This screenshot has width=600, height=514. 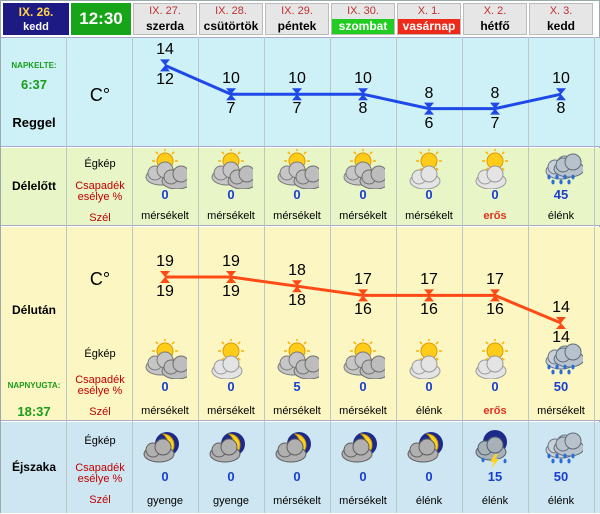 I want to click on current-time: 12:30, so click(x=101, y=18).